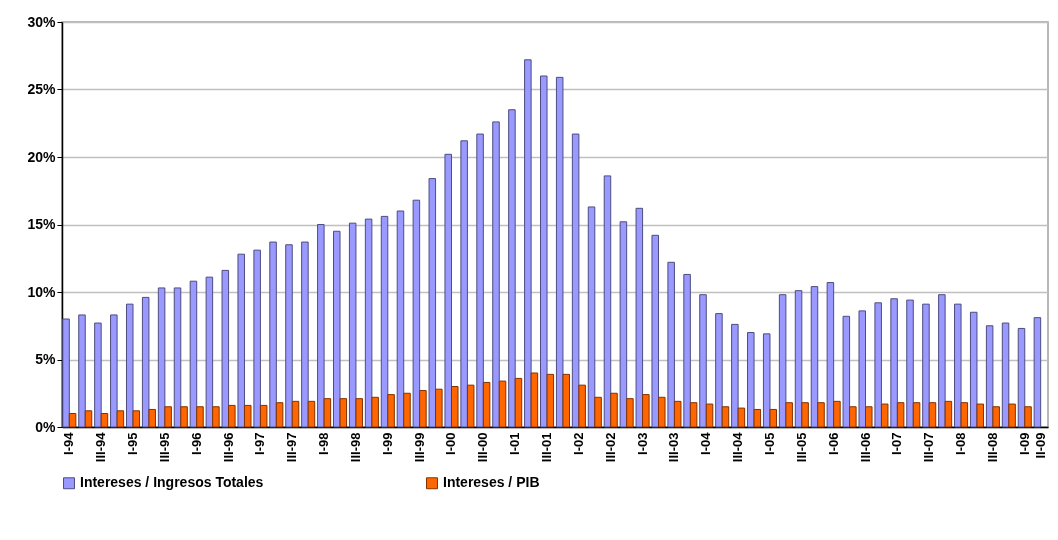 The width and height of the screenshot is (1058, 540). I want to click on x-tick-label: III-02, so click(610, 447).